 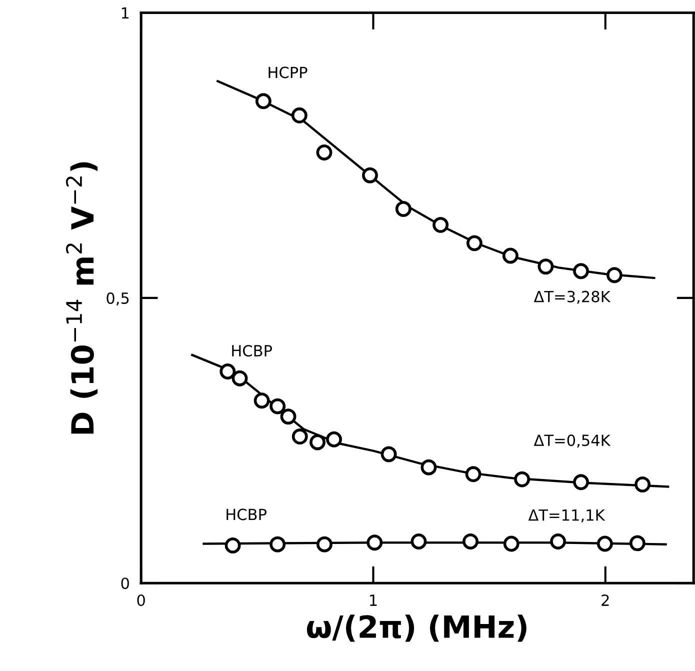 I want to click on annotation: ΔT=3,28K, so click(x=572, y=297).